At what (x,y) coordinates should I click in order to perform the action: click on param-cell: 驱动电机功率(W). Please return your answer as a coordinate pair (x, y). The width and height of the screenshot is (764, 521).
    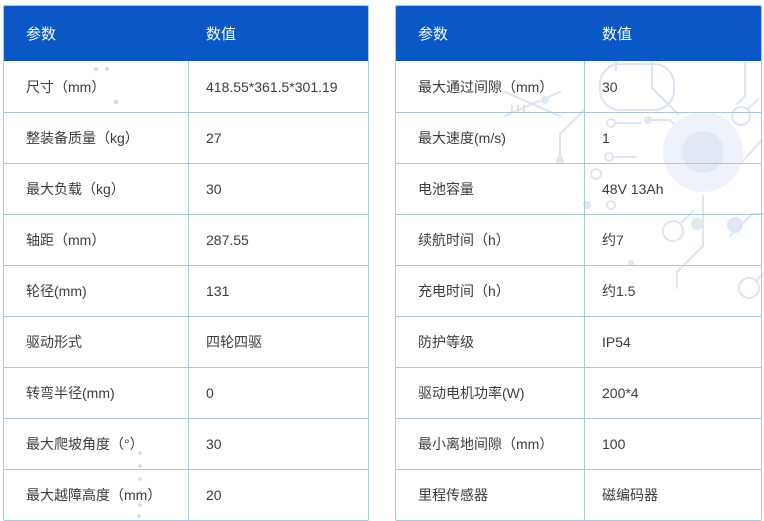
    Looking at the image, I should click on (490, 393).